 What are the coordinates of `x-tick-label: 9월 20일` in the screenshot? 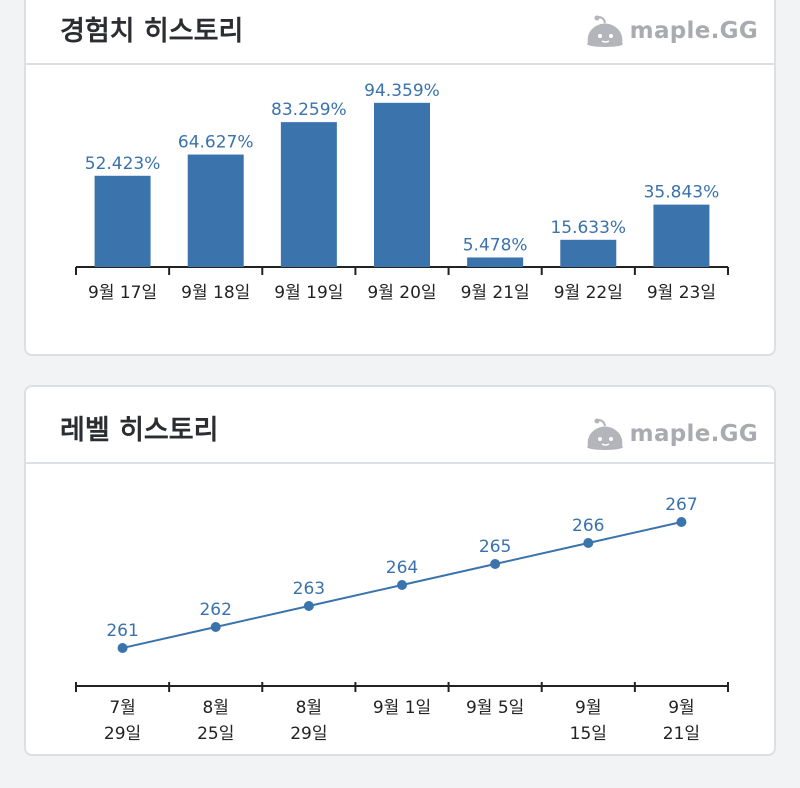 It's located at (401, 293).